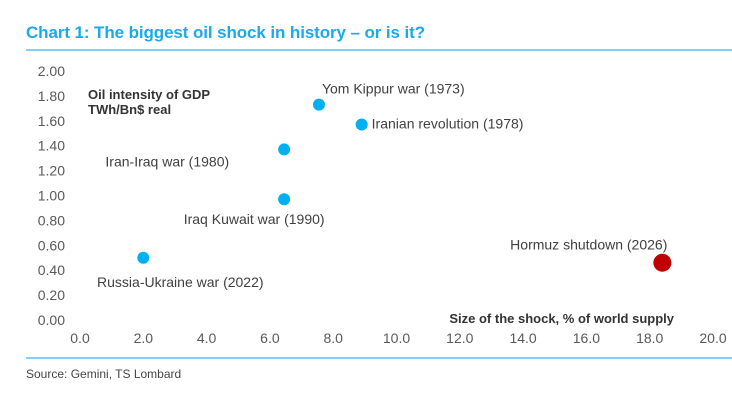  What do you see at coordinates (712, 338) in the screenshot?
I see `x-tick-label: 20.0` at bounding box center [712, 338].